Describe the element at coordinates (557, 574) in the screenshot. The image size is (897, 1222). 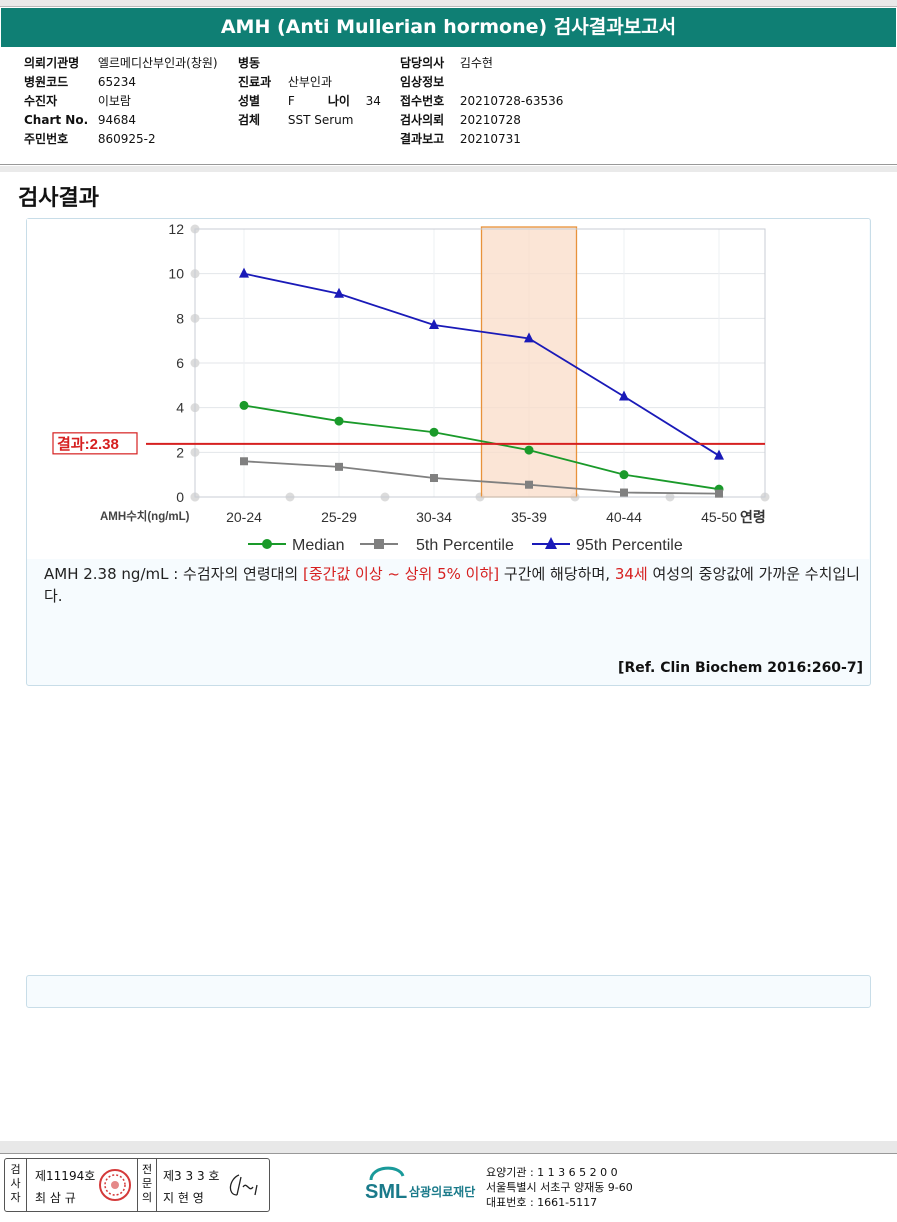
I see `desc-part-3: 구간에 해당하며,` at that location.